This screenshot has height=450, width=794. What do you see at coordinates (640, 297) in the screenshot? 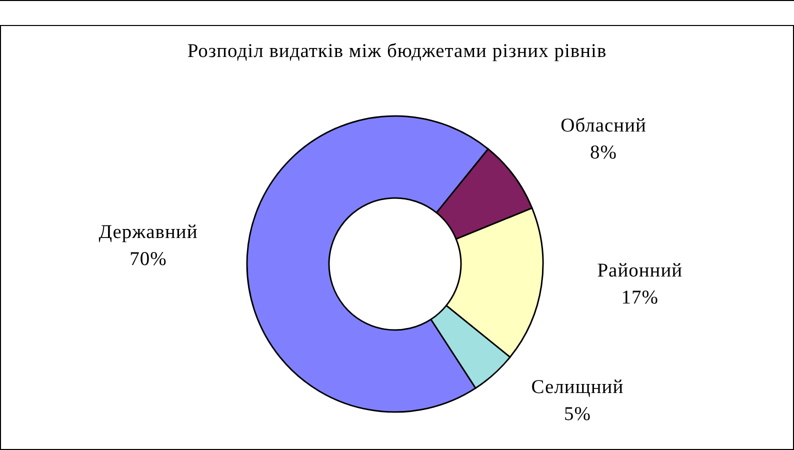
I see `data-label: 17%` at bounding box center [640, 297].